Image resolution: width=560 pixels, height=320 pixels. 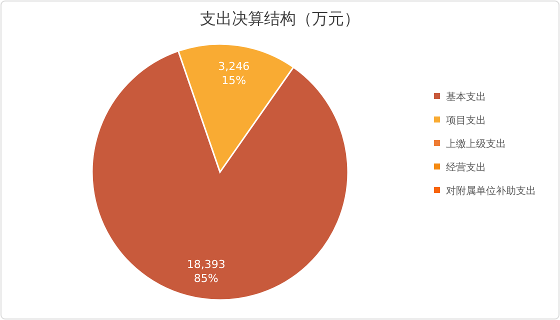 What do you see at coordinates (491, 191) in the screenshot?
I see `legend-label: 对附属单位补助支出` at bounding box center [491, 191].